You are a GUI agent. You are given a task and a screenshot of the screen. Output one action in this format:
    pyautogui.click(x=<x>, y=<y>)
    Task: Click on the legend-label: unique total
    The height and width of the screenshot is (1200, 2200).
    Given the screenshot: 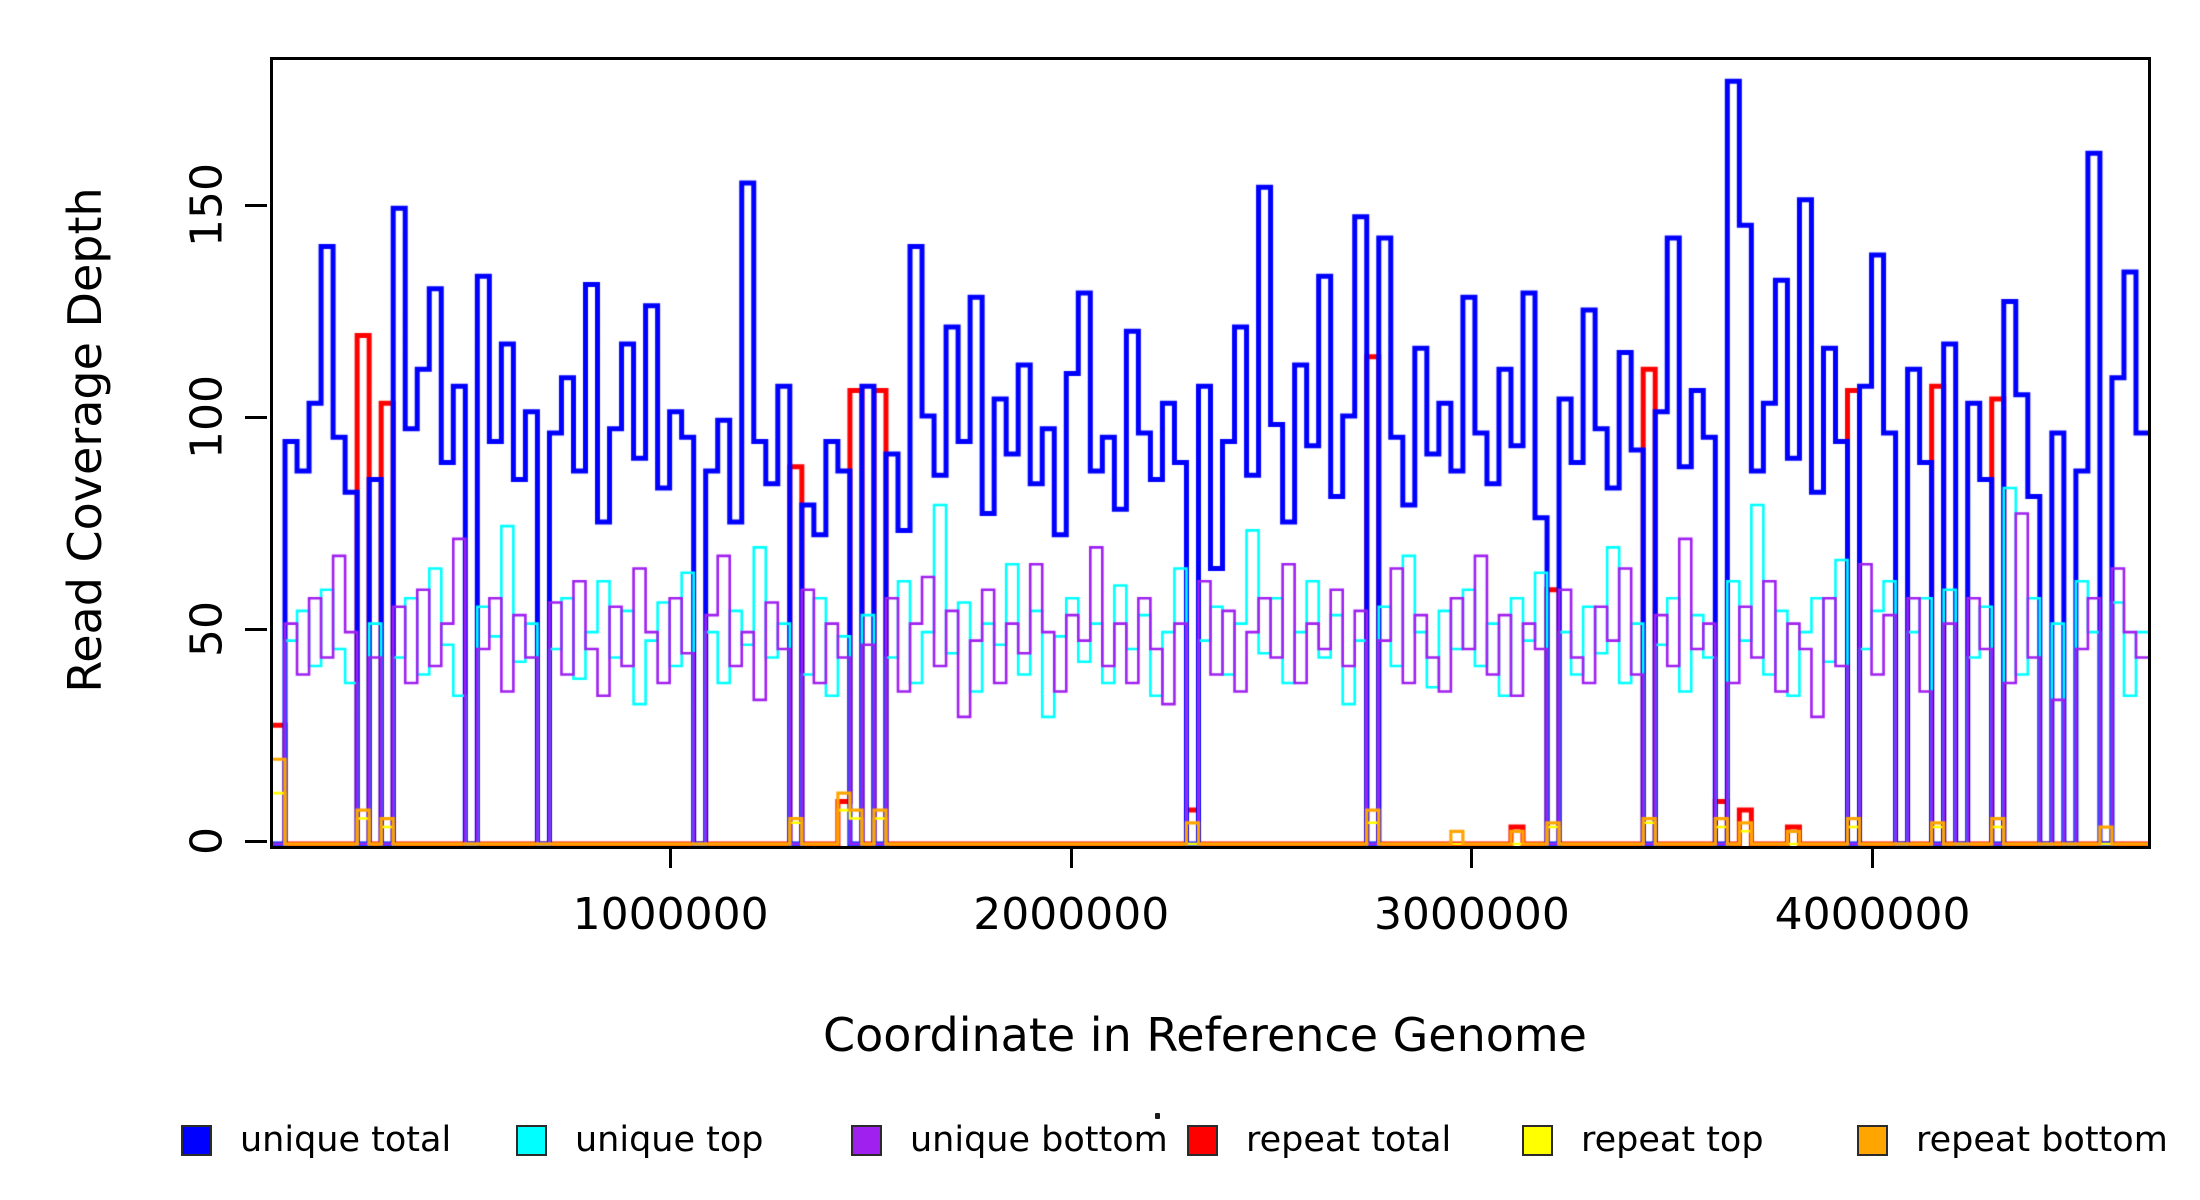 What is the action you would take?
    pyautogui.click(x=346, y=1140)
    